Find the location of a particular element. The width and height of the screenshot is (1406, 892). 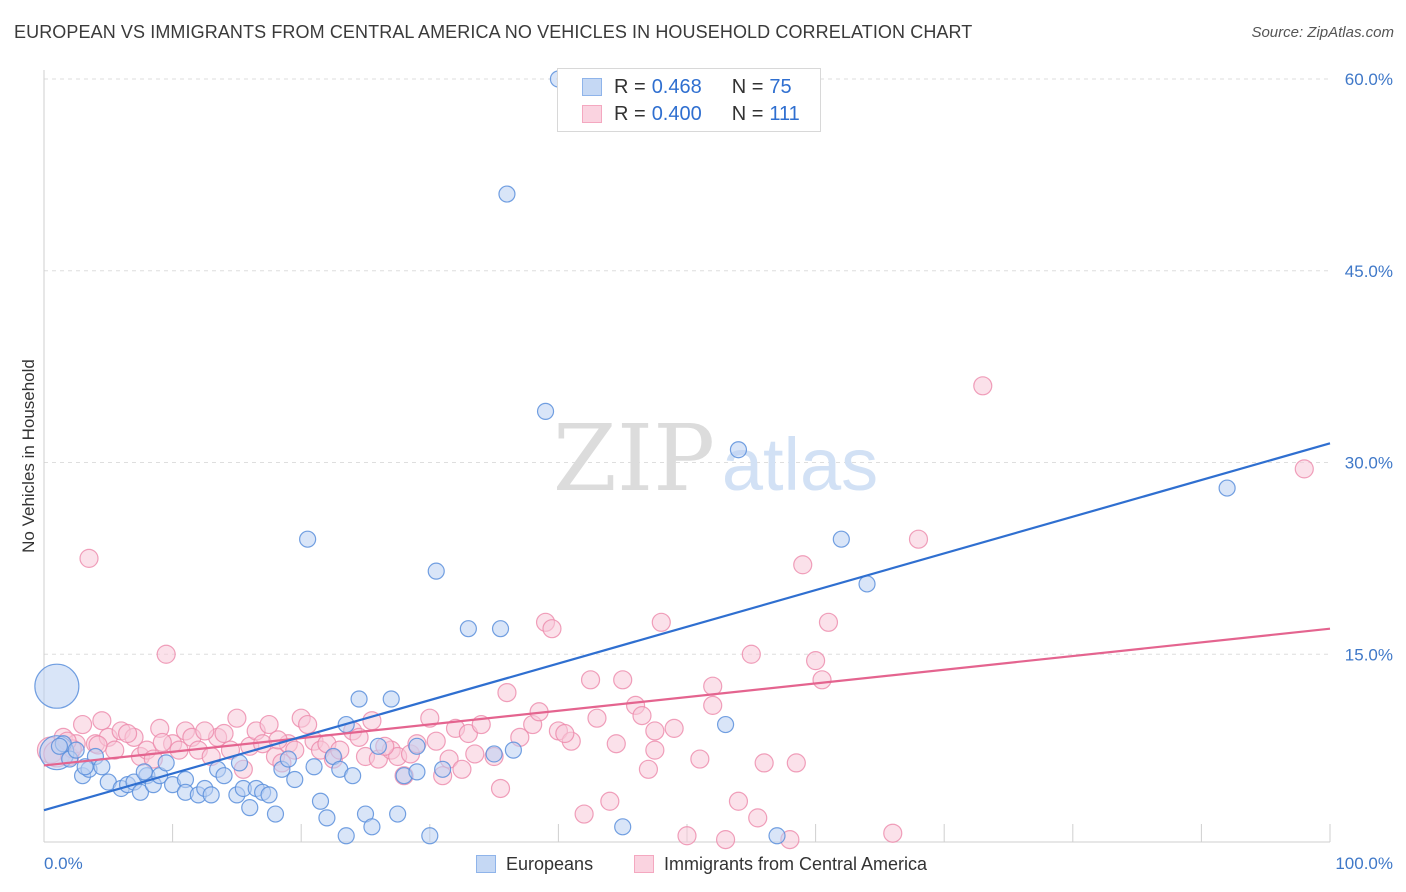

source-label: Source: ZipAtlas.com is located at coordinates (1322, 32).